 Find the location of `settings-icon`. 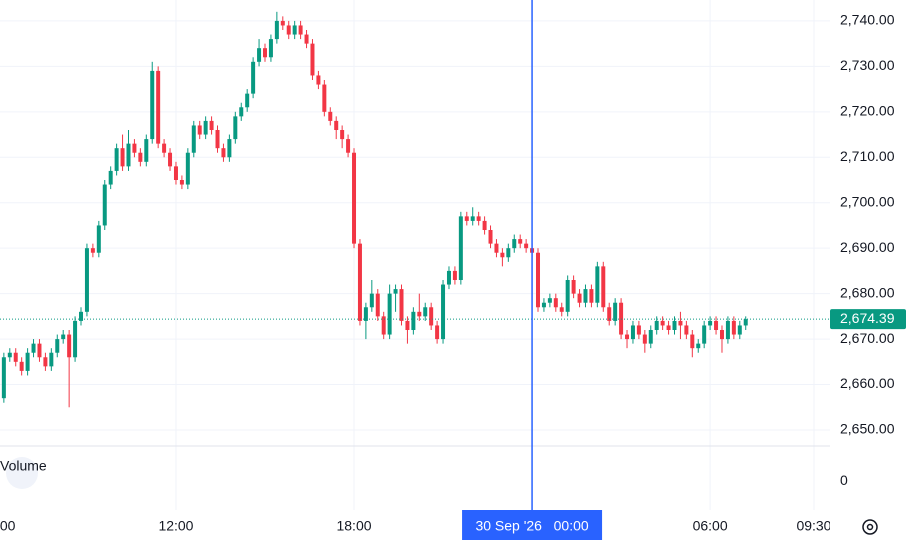

settings-icon is located at coordinates (870, 527).